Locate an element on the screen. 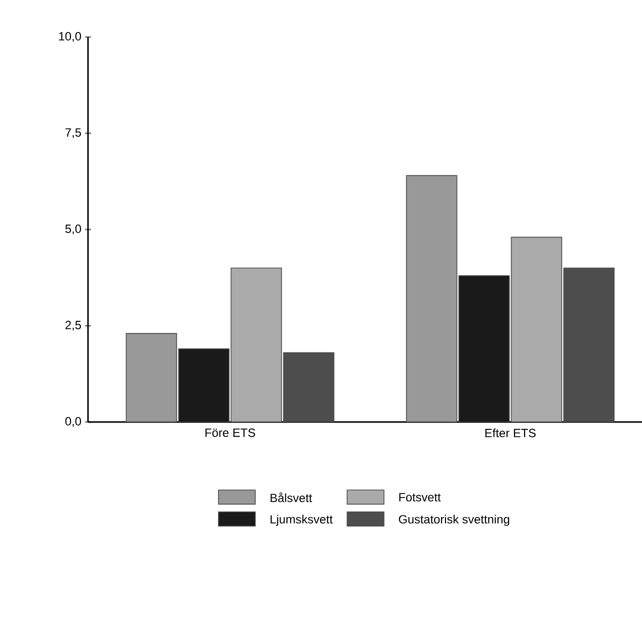  y-tick-label: 10,0 is located at coordinates (70, 37).